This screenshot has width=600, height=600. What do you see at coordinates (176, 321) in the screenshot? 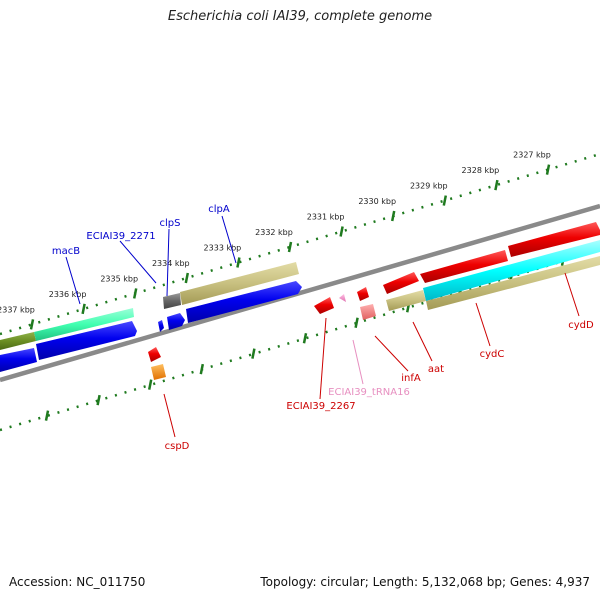
I see `gene-clpS-arrow` at bounding box center [176, 321].